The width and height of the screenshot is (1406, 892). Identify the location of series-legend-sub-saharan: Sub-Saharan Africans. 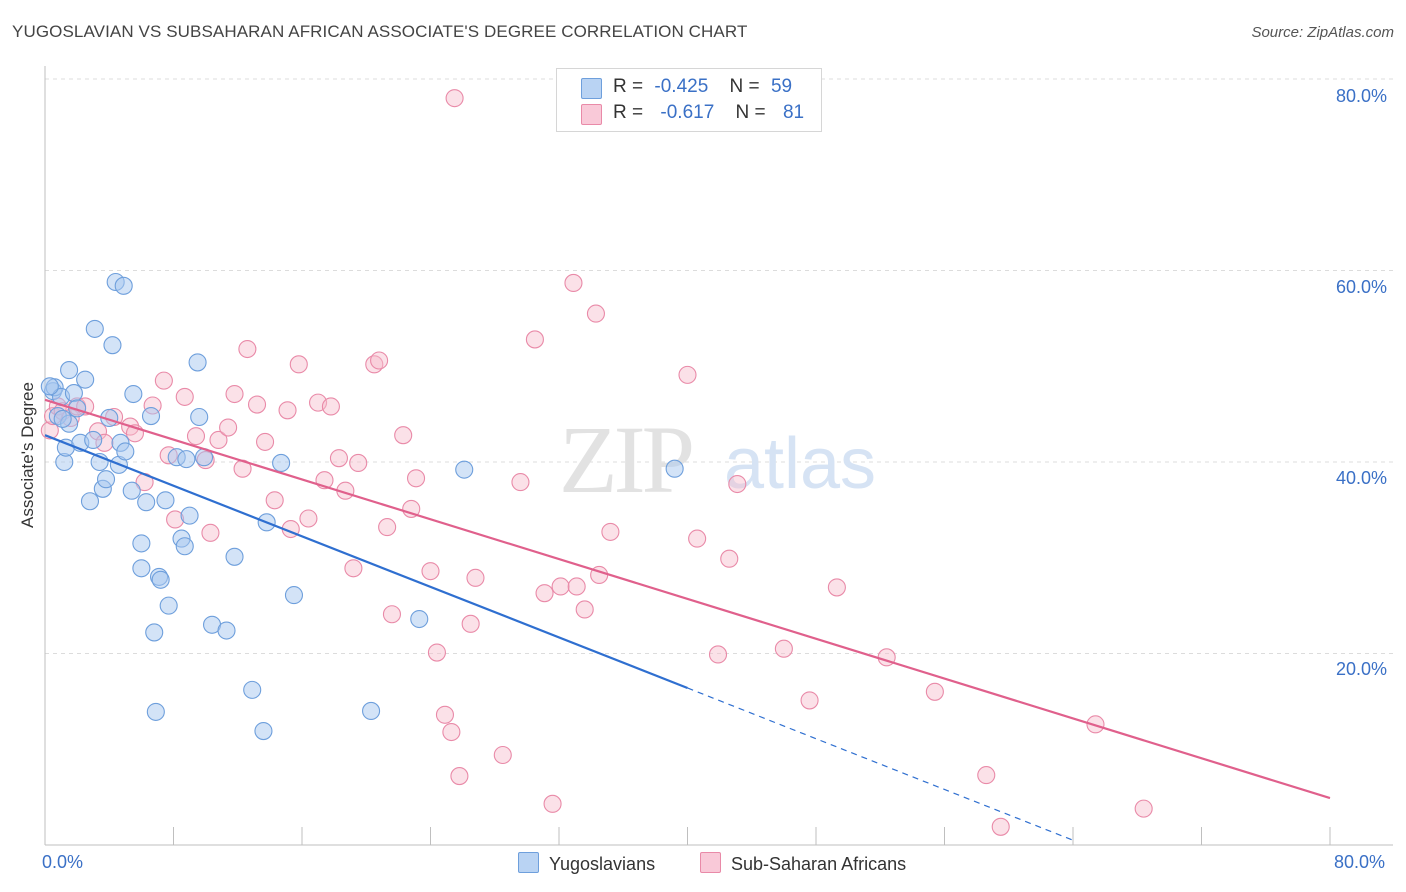
(803, 863).